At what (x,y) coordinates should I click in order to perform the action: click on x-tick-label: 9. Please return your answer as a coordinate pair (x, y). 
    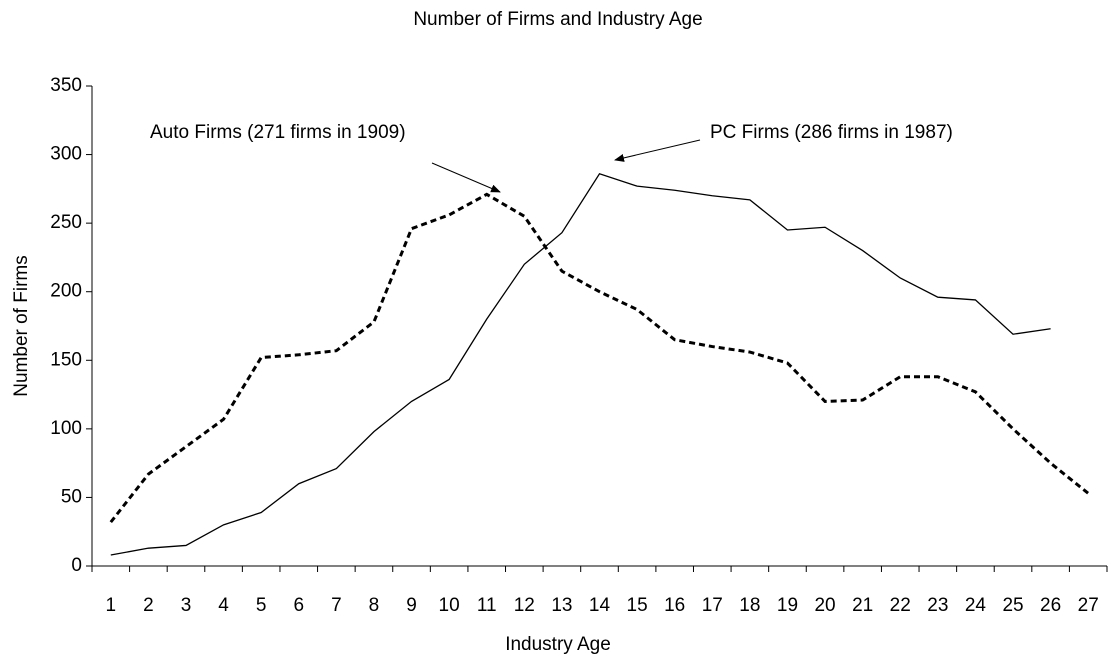
    Looking at the image, I should click on (411, 605).